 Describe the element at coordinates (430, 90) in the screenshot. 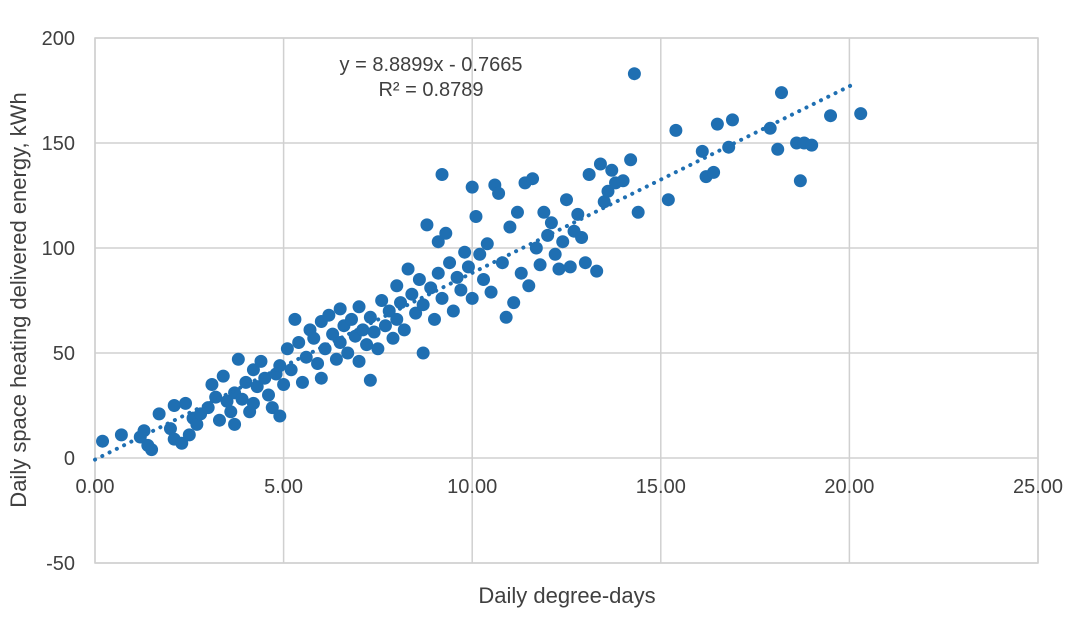

I see `trendline-r-squared: R² = 0.8789` at that location.